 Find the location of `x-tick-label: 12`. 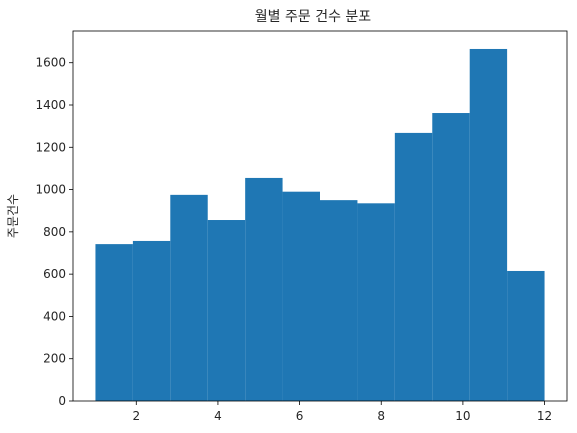

x-tick-label: 12 is located at coordinates (544, 416).